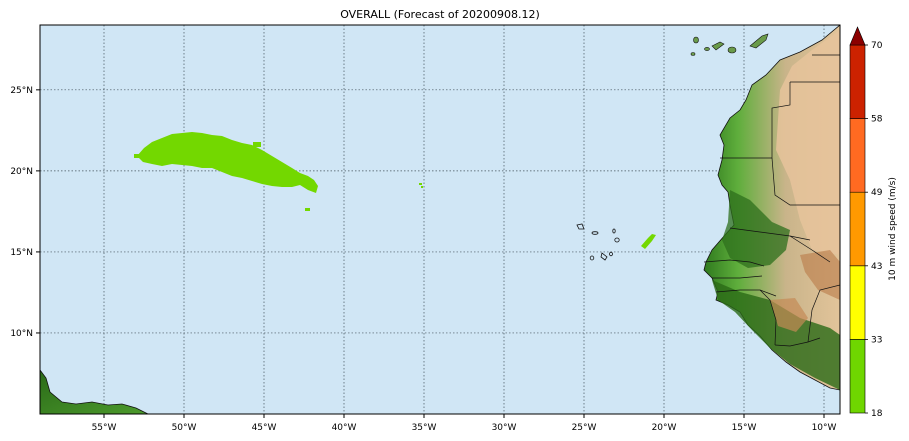  I want to click on south-america-landmass, so click(94, 391).